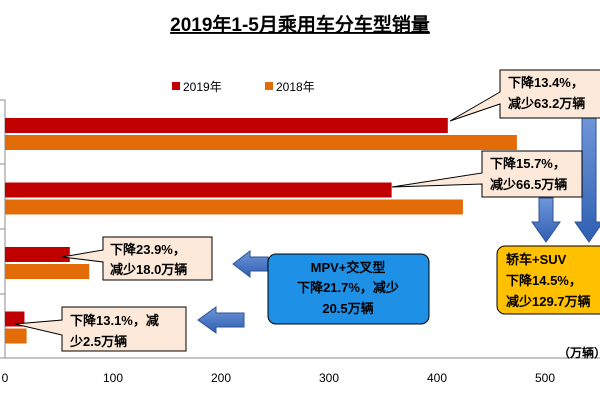 This screenshot has width=600, height=400. I want to click on callout-mpv: 下降23.9%， 减少18.0万辆, so click(137, 258).